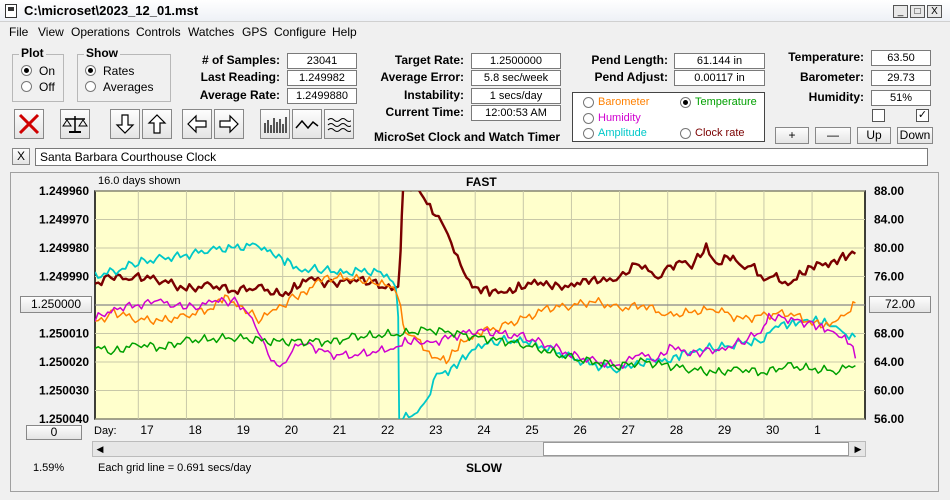  Describe the element at coordinates (889, 248) in the screenshot. I see `right-tick-label: 80.00` at that location.